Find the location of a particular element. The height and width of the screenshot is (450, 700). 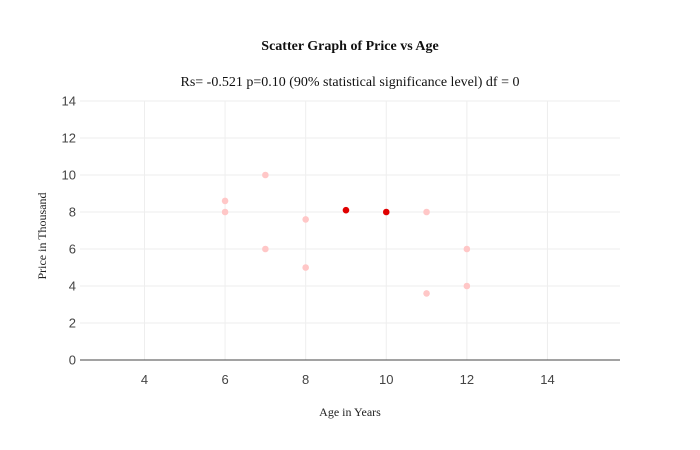

y-tick-label: 10 is located at coordinates (69, 175).